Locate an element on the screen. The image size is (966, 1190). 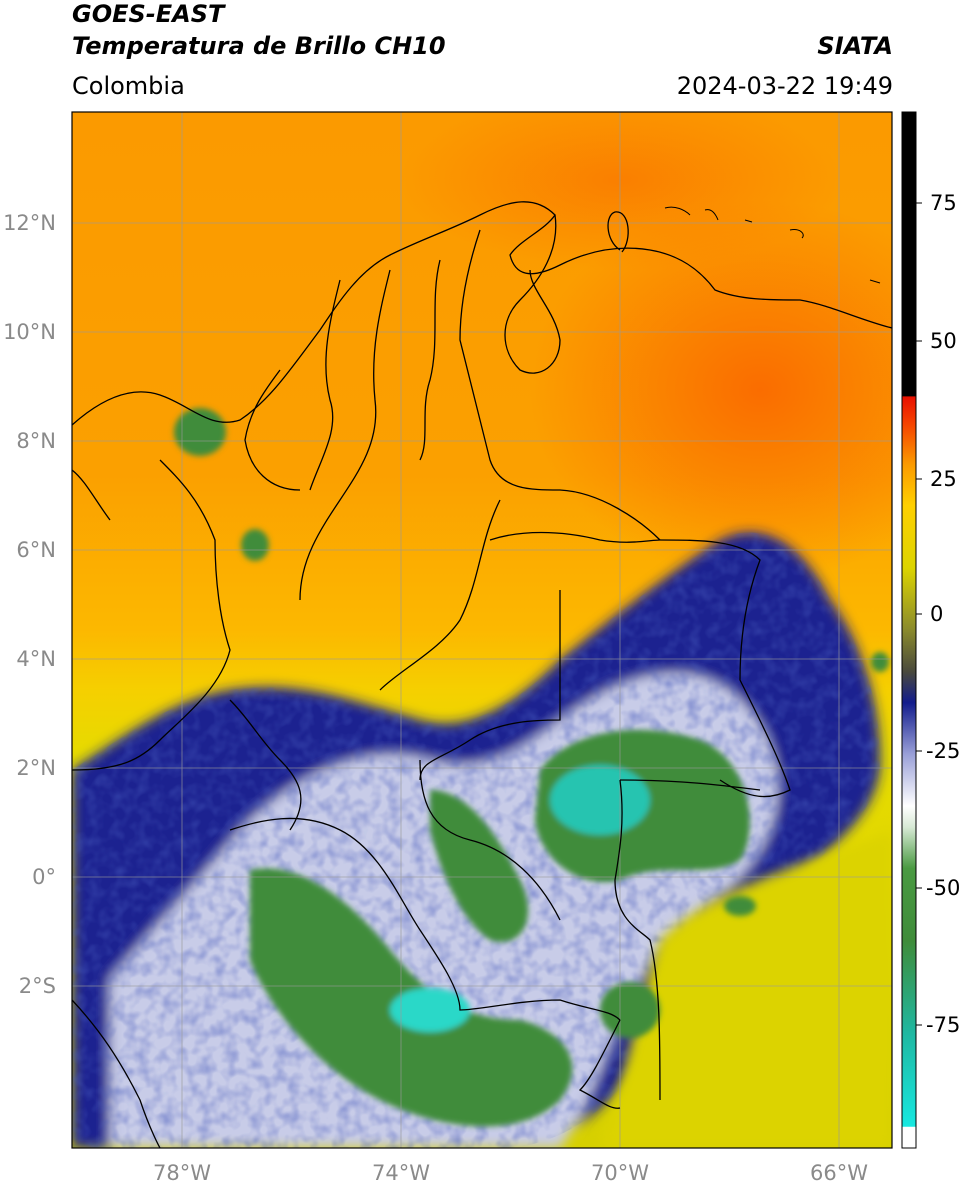
lon-tick: 66°W is located at coordinates (839, 1173).